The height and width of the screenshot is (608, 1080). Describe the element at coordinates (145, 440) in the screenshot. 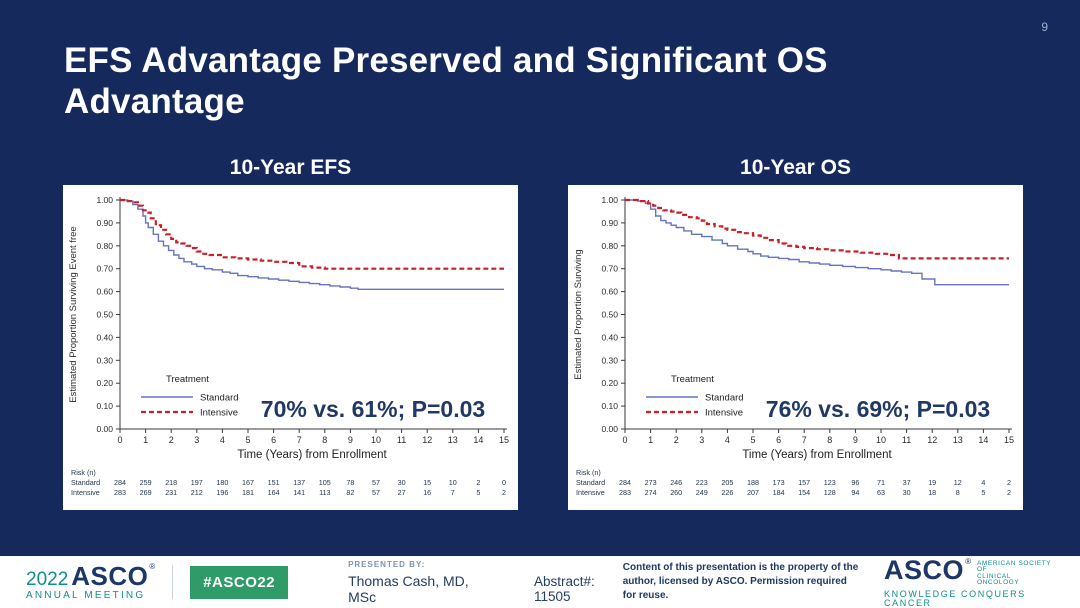

I see `svg-text: 1` at that location.